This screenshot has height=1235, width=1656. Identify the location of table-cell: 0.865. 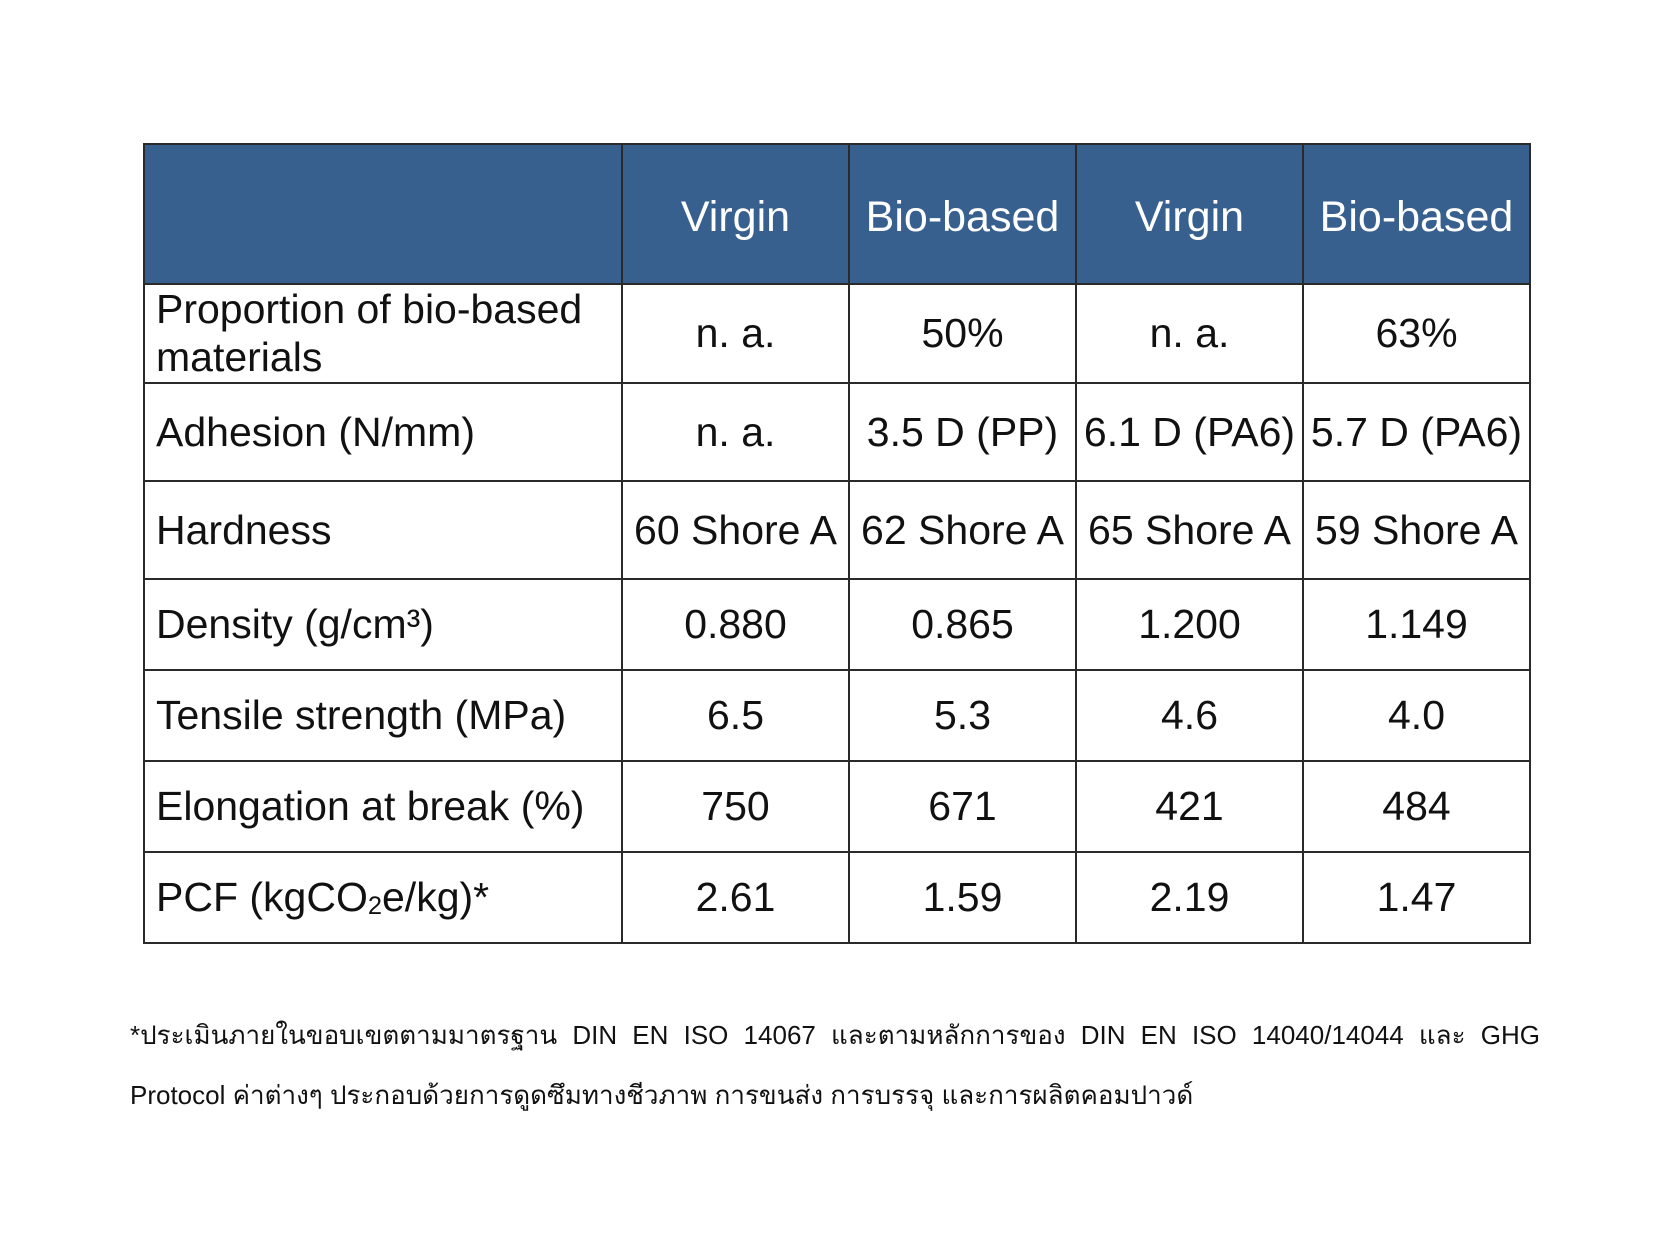
(962, 624).